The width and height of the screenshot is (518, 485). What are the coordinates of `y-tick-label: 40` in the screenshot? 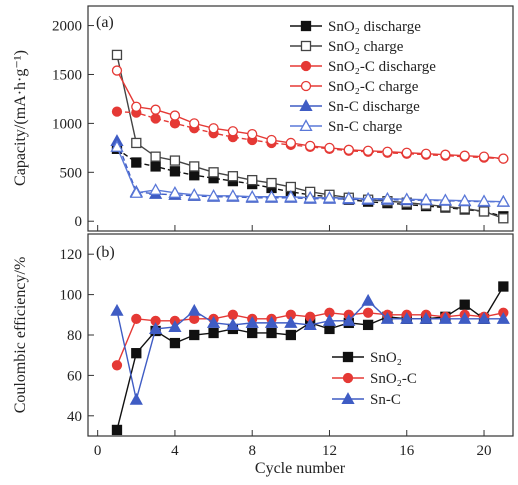 It's located at (74, 417).